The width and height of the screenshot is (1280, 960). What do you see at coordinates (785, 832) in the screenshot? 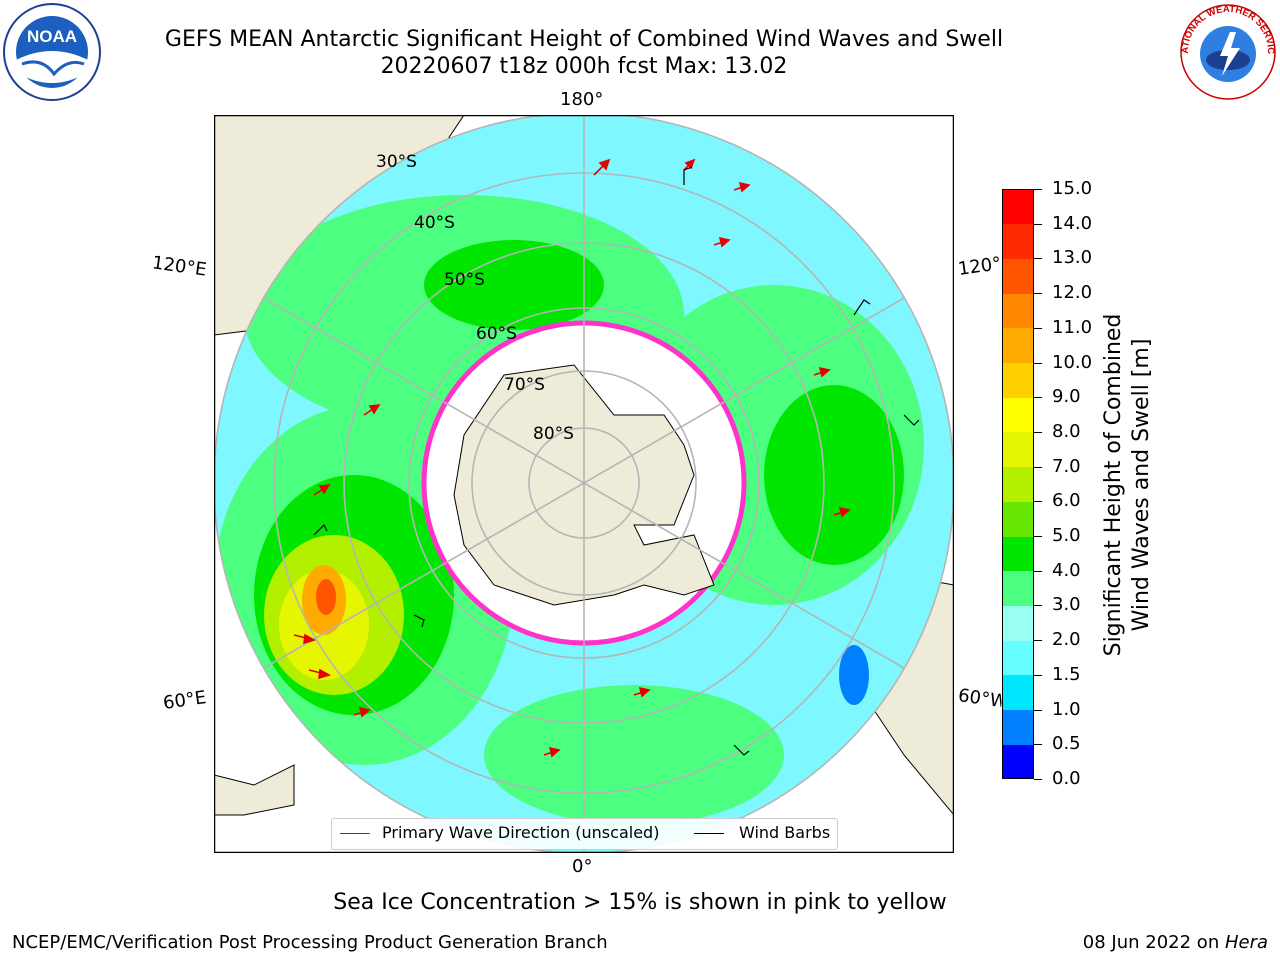
I see `legend-wind-barbs: Wind Barbs` at bounding box center [785, 832].